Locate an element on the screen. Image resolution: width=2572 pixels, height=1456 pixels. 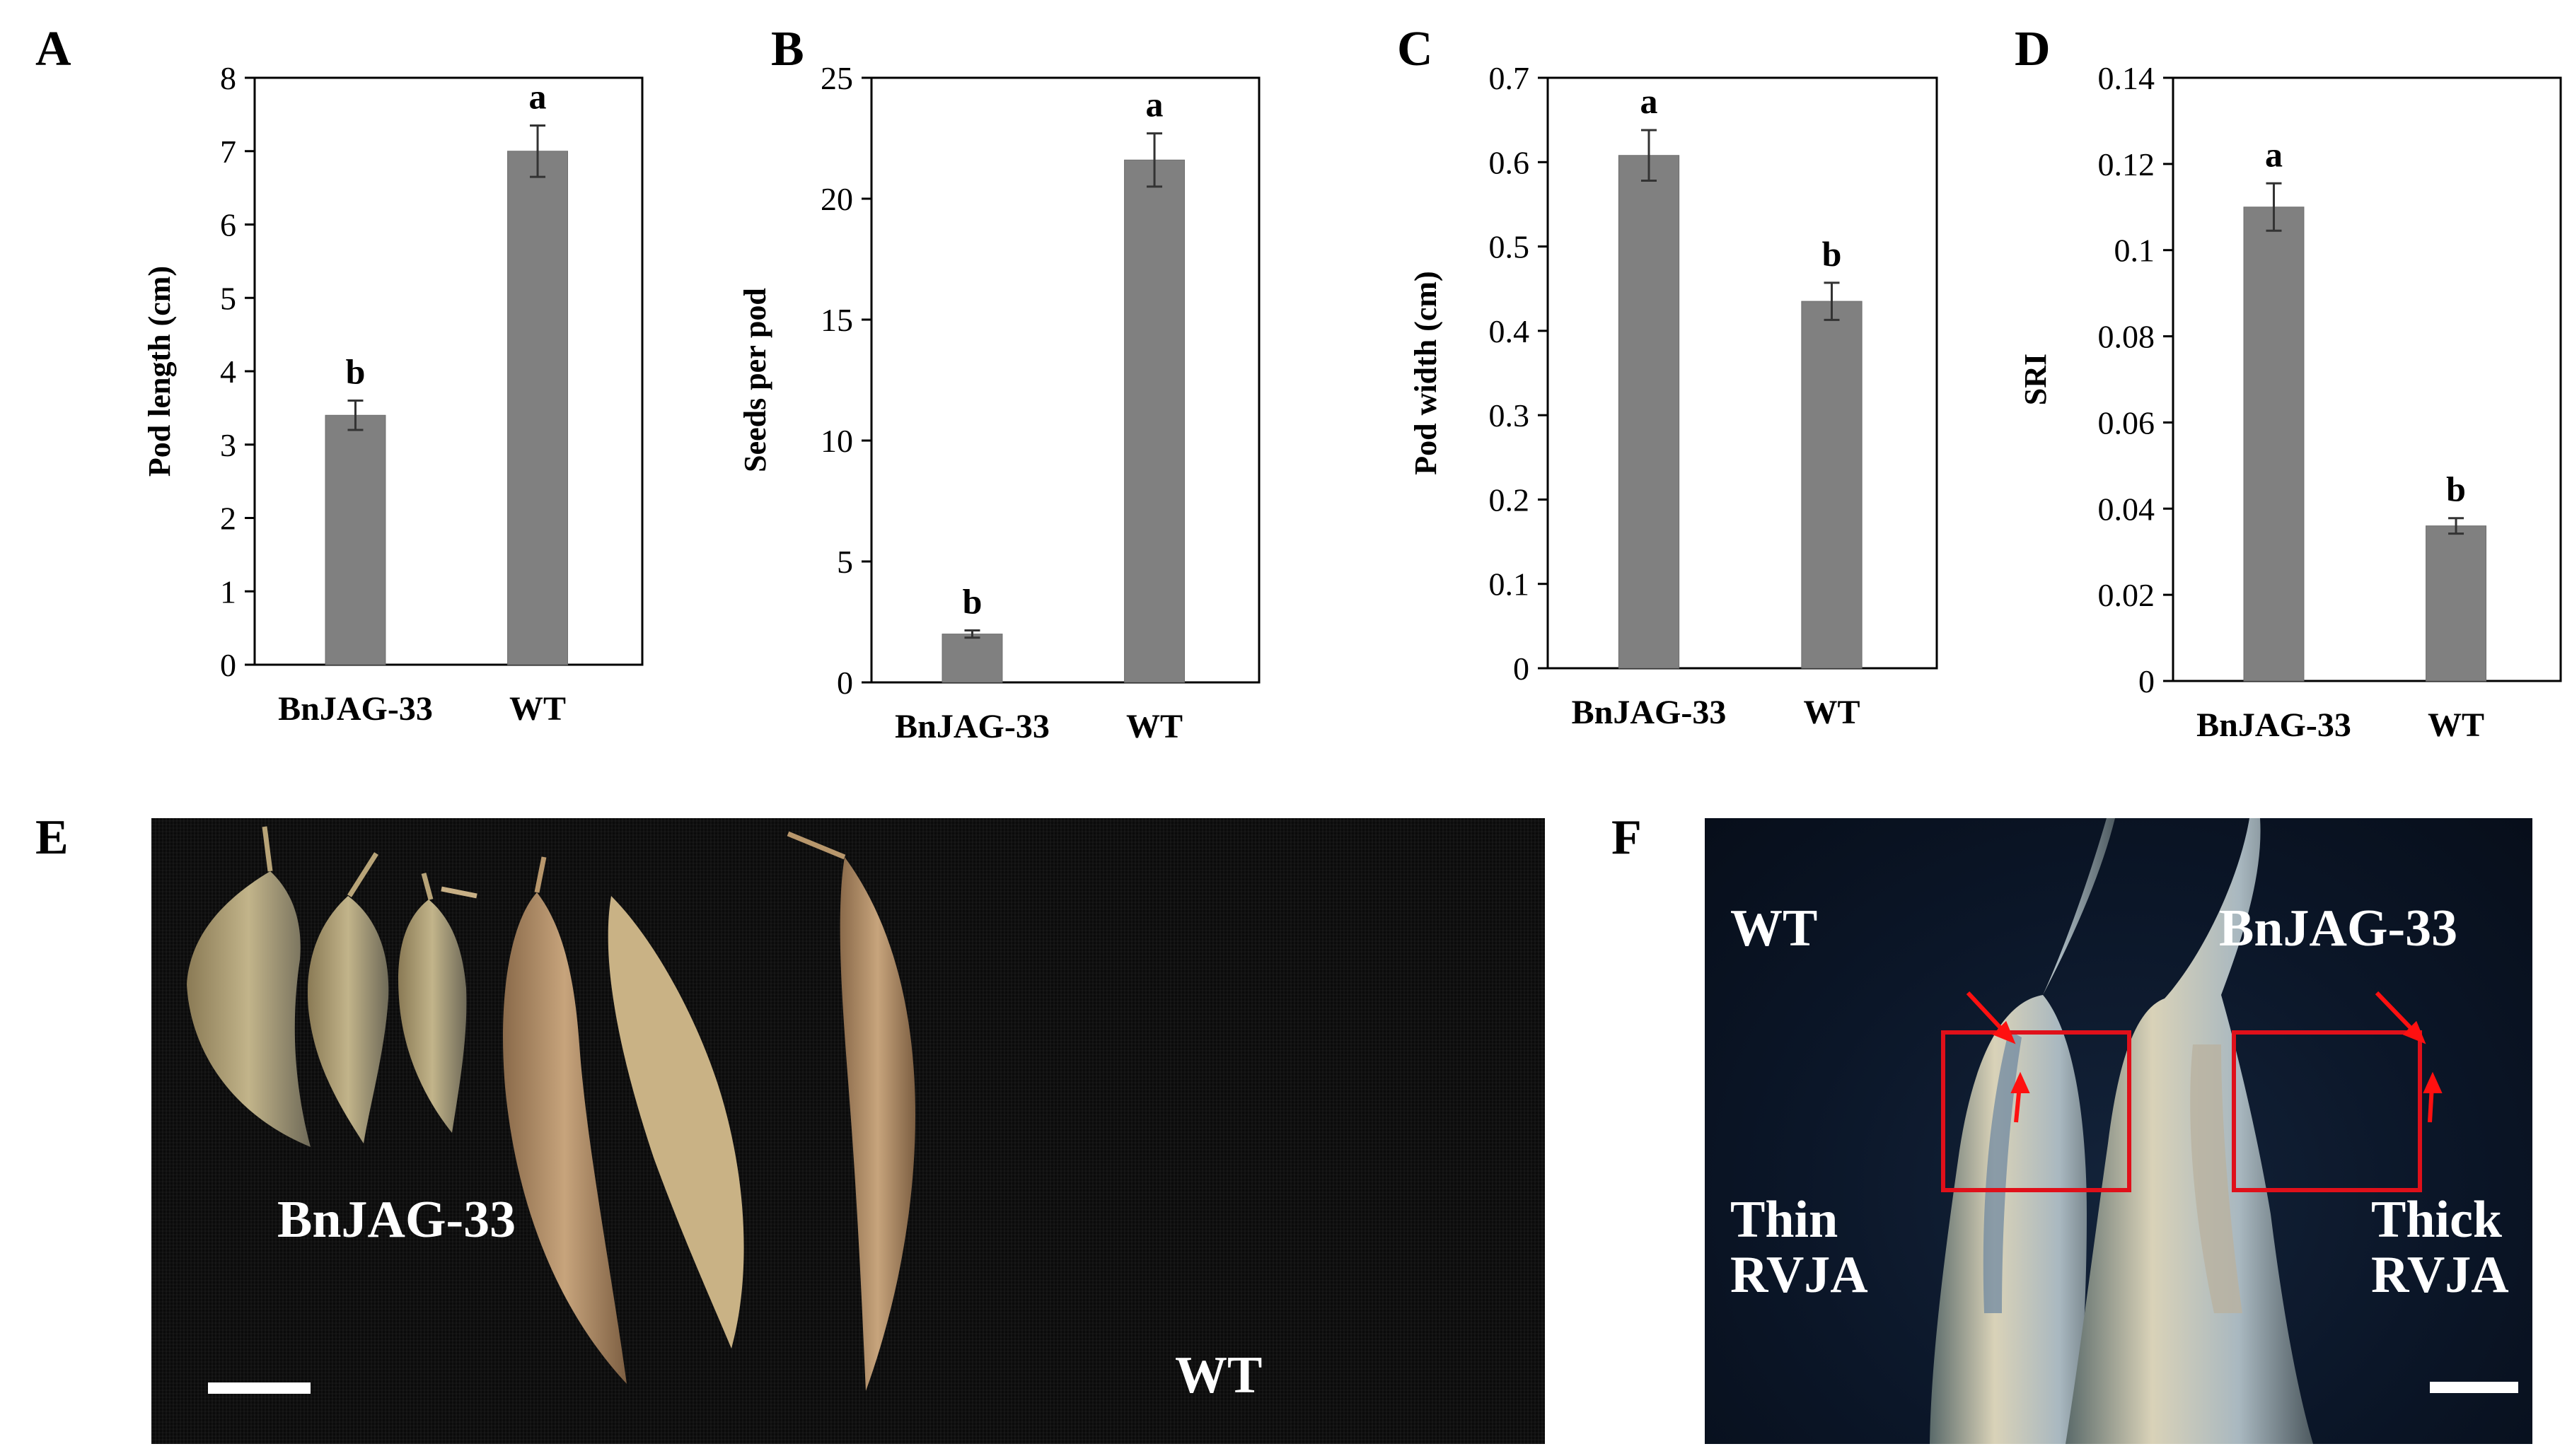
wt-pod-closeup is located at coordinates (2022, 1131).